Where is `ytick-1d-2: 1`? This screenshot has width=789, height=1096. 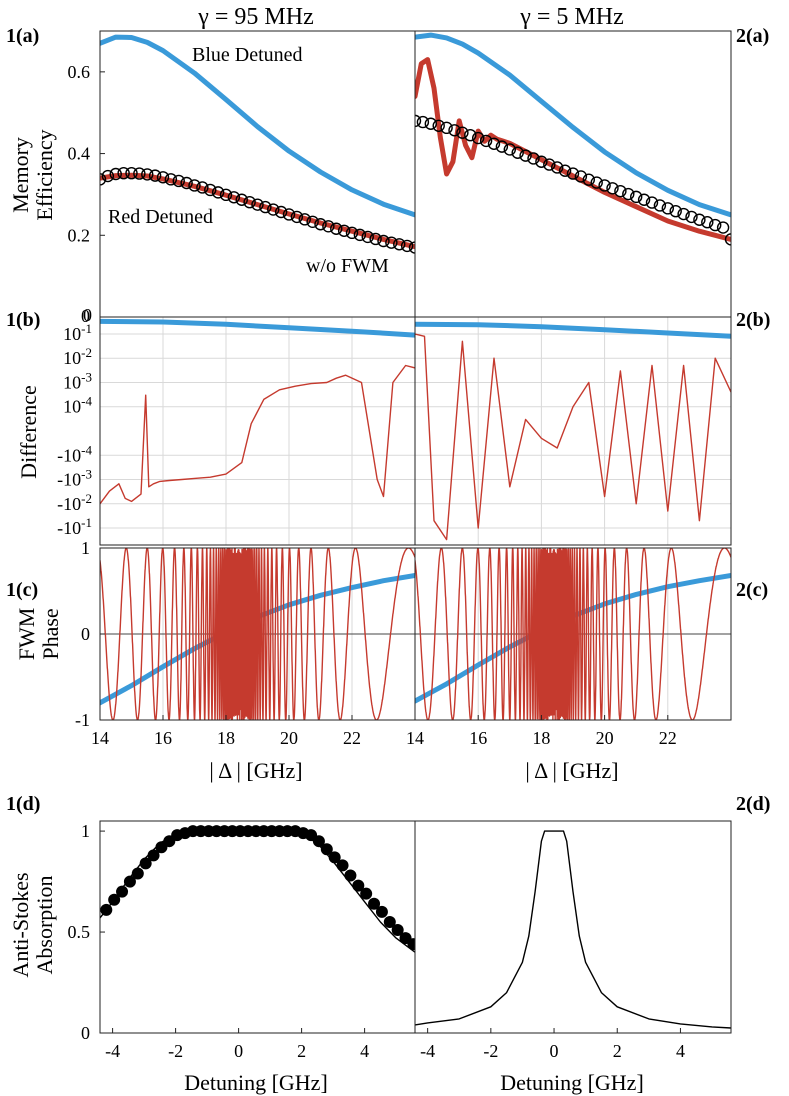
ytick-1d-2: 1 is located at coordinates (85, 831).